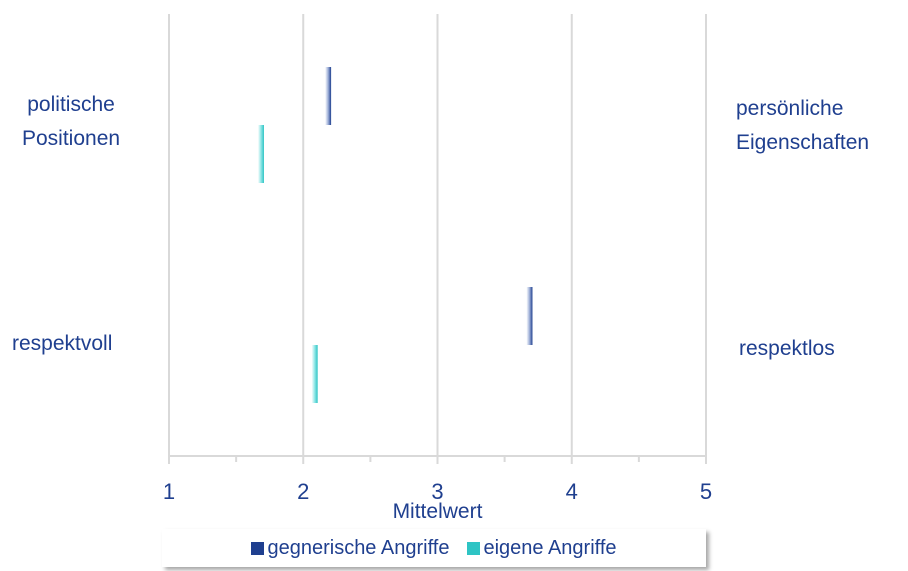  Describe the element at coordinates (572, 491) in the screenshot. I see `x-tick-label-4: 4` at that location.